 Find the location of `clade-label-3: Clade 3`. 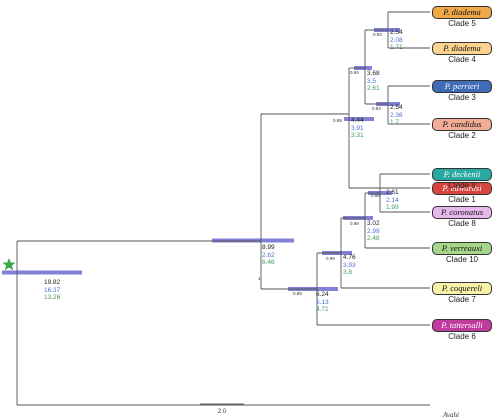

clade-label-3: Clade 3 is located at coordinates (462, 97).